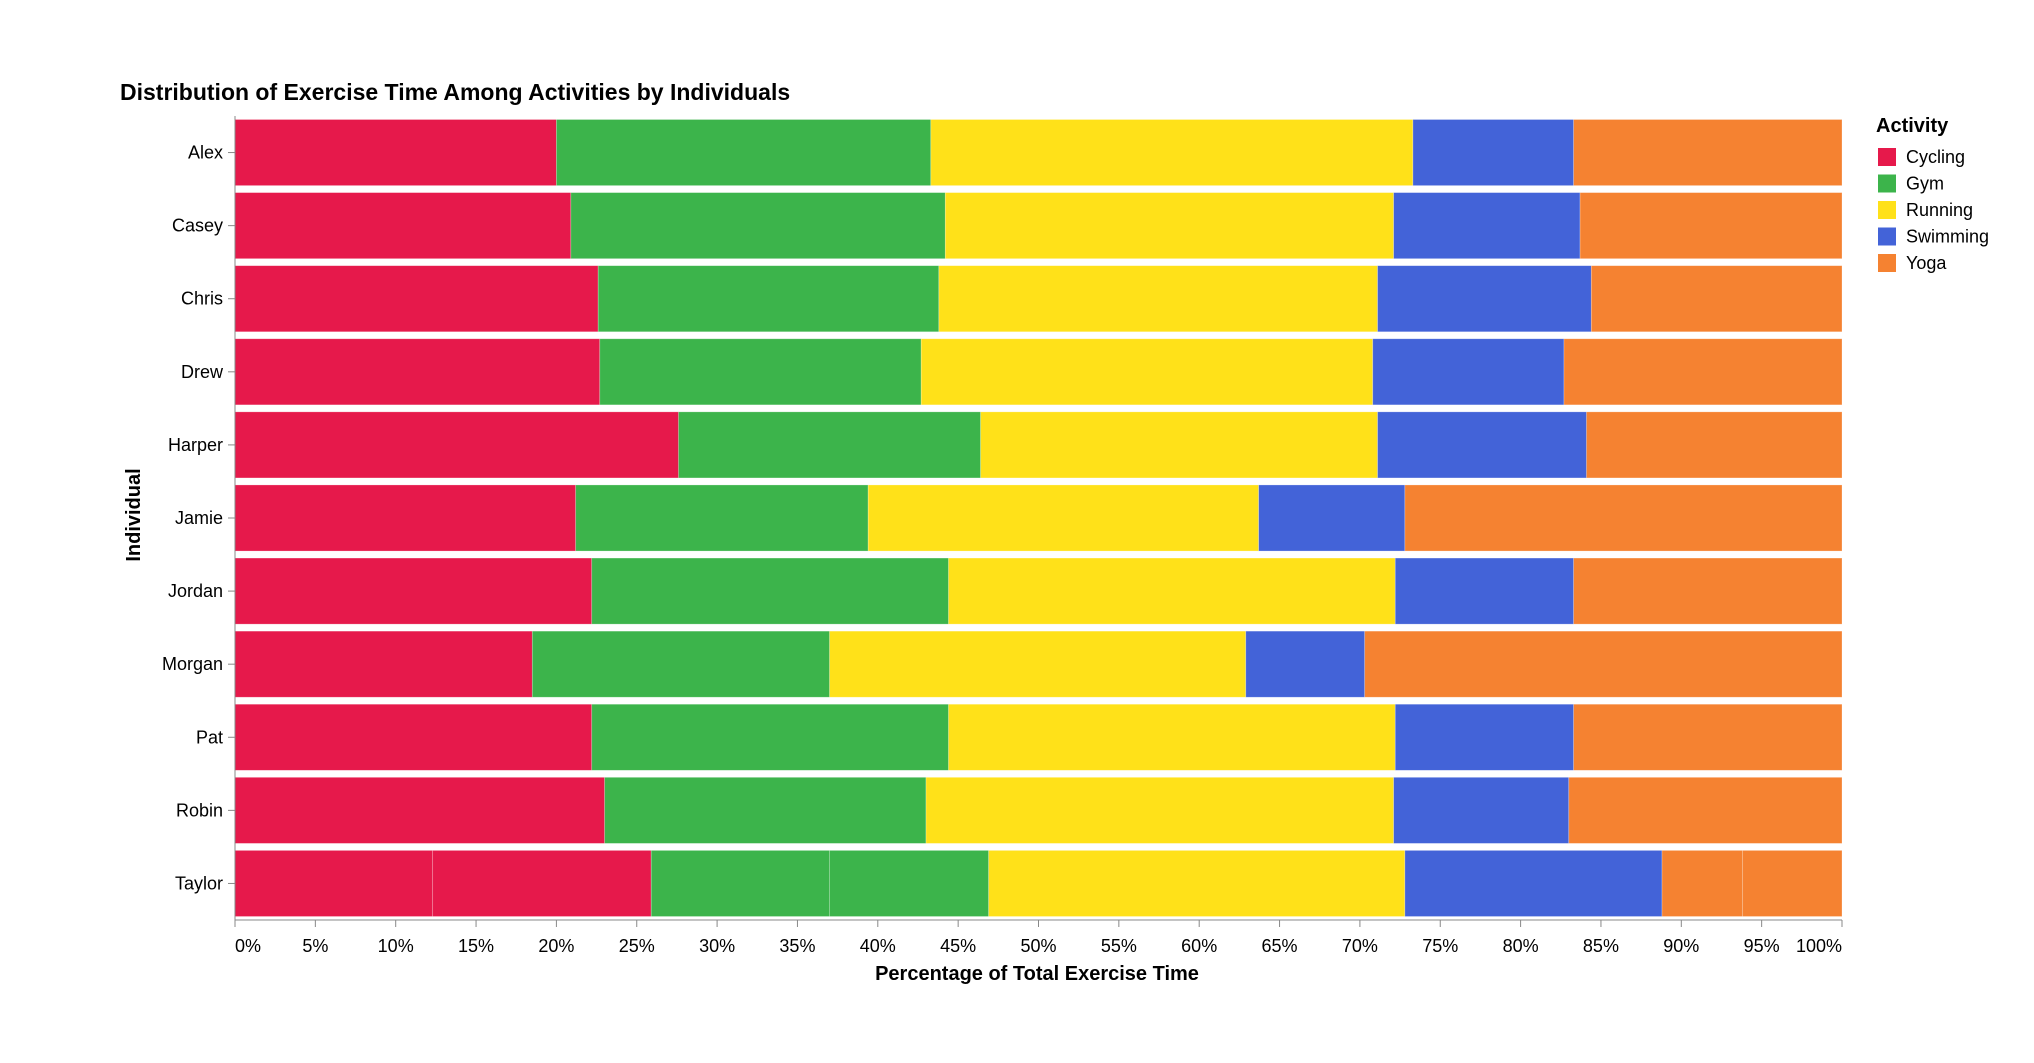  I want to click on x-tick-label: 20%, so click(556, 946).